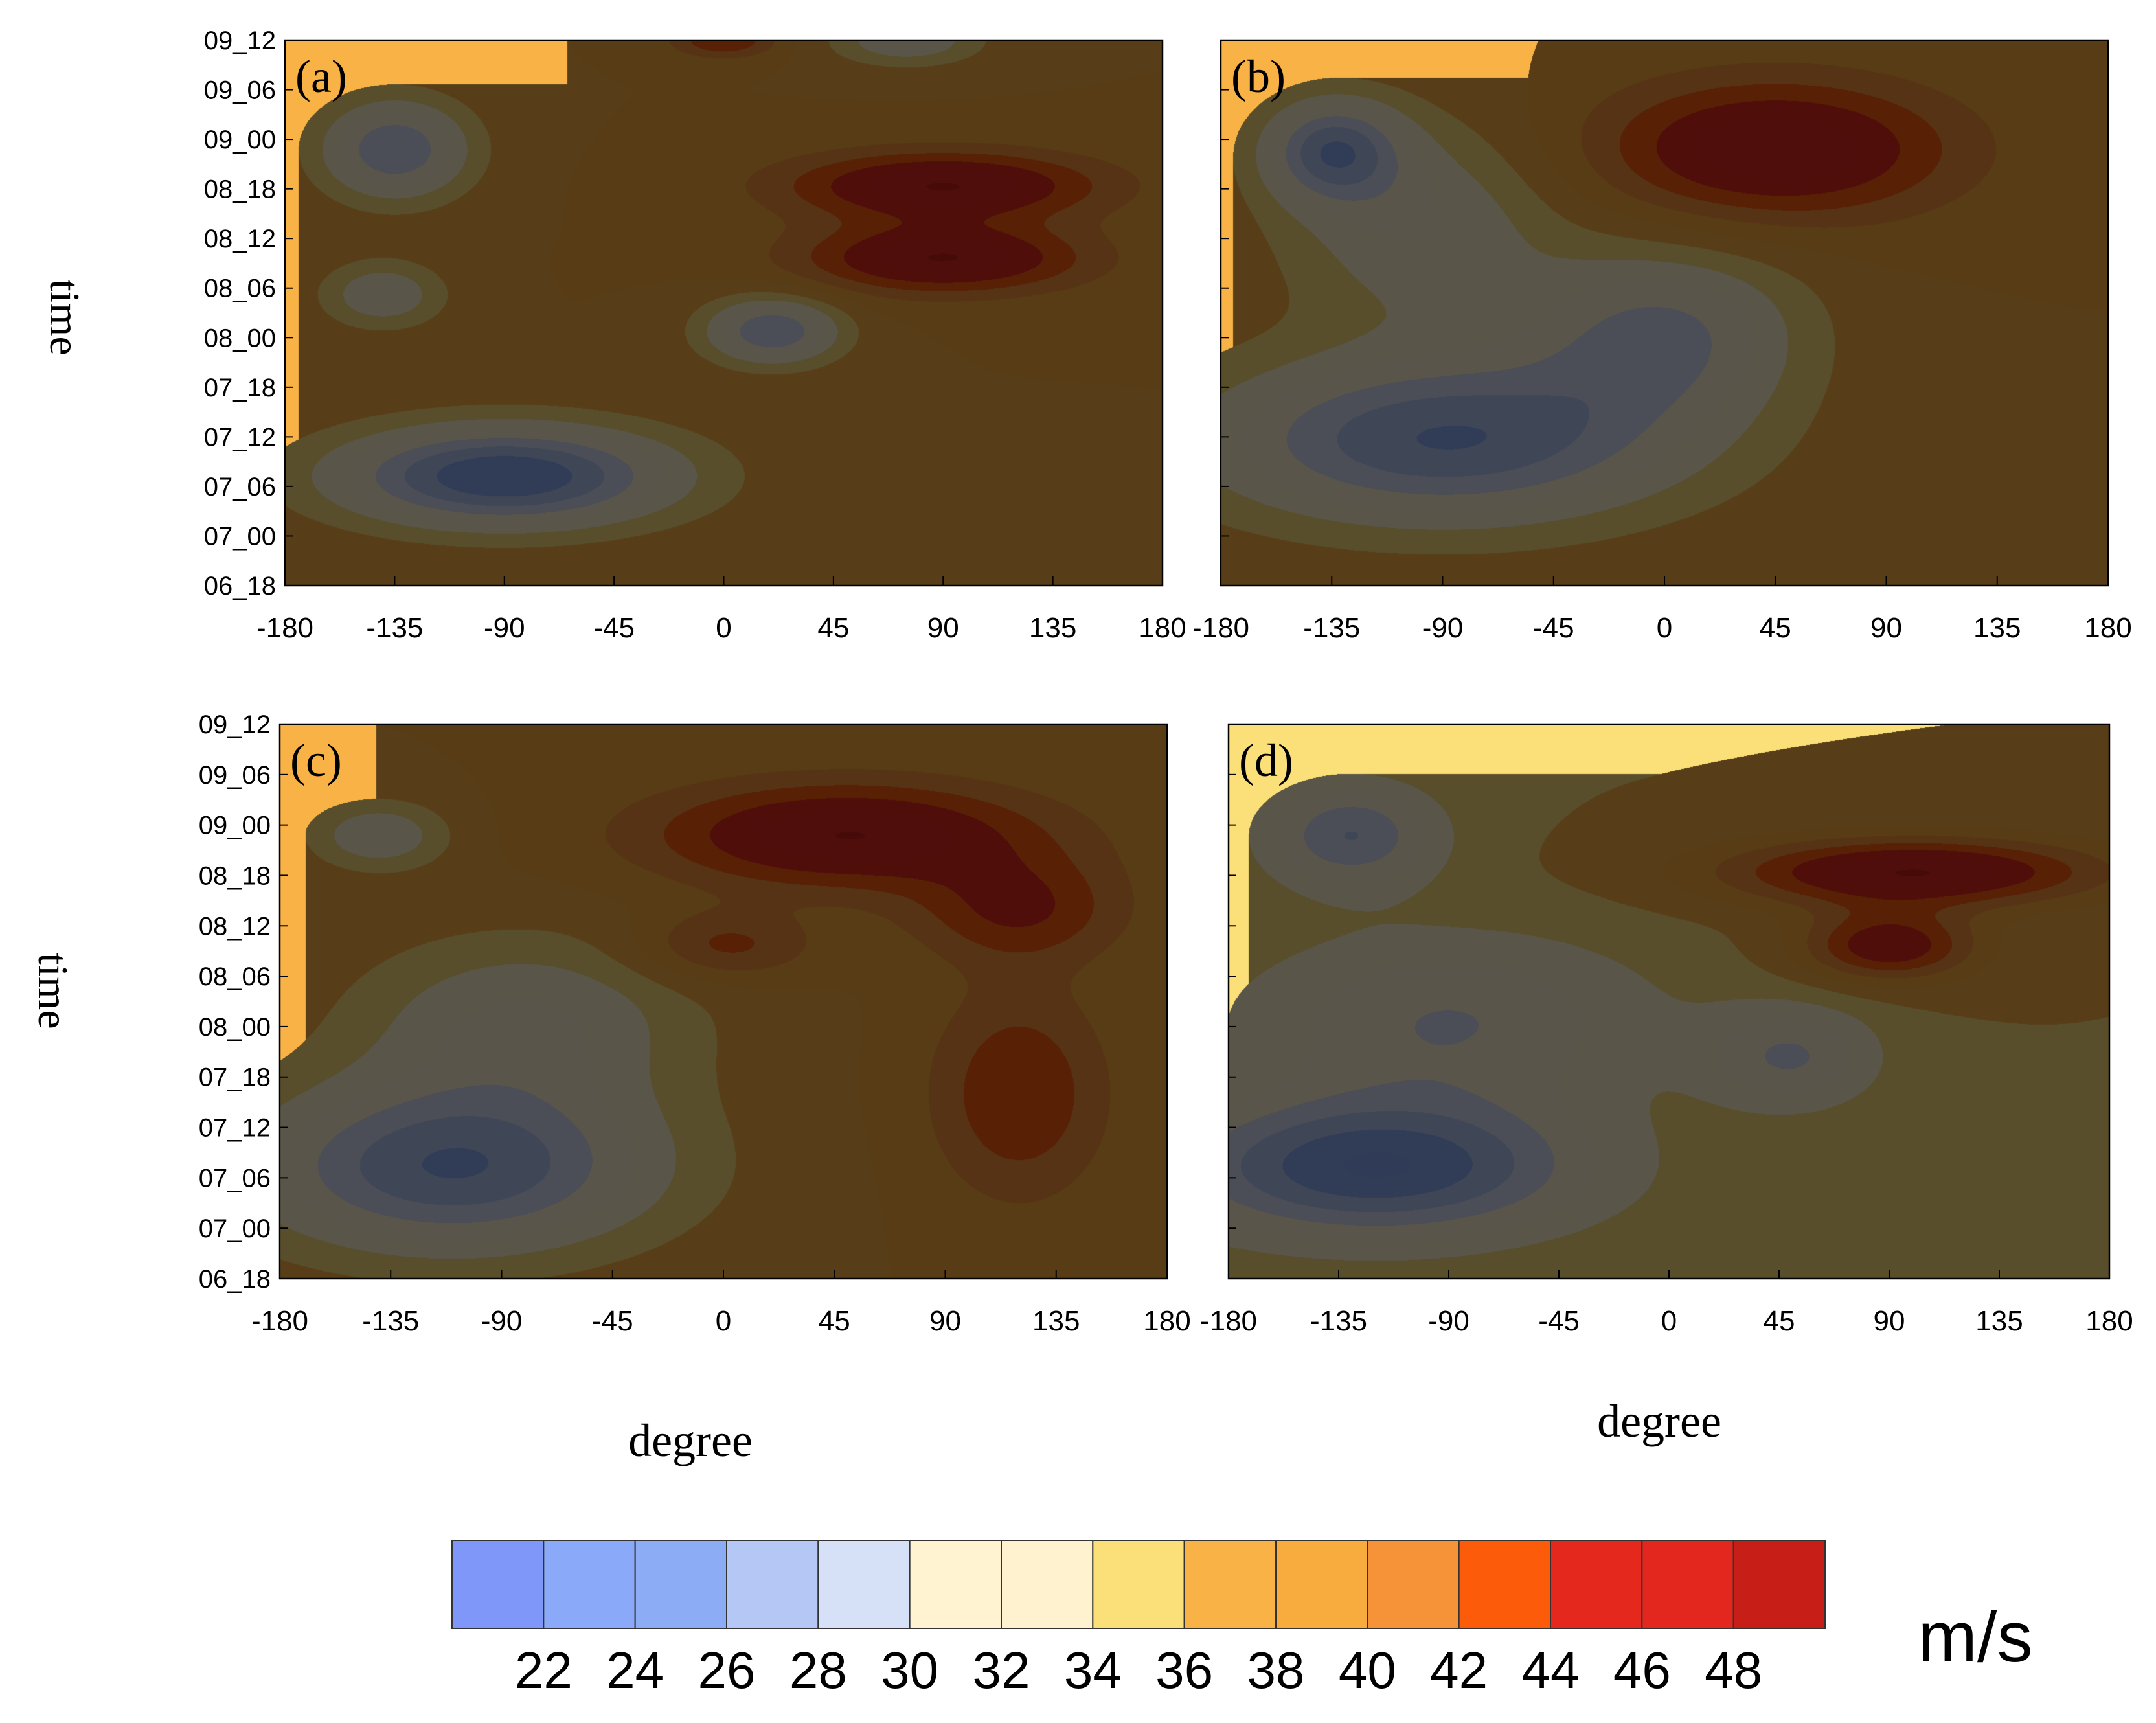 The image size is (2156, 1723). What do you see at coordinates (1733, 1670) in the screenshot?
I see `colorbar-tick-label: 48` at bounding box center [1733, 1670].